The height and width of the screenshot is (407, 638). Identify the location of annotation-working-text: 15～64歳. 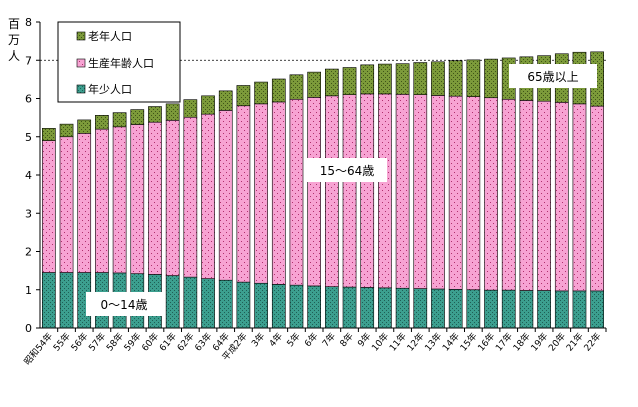
(347, 171).